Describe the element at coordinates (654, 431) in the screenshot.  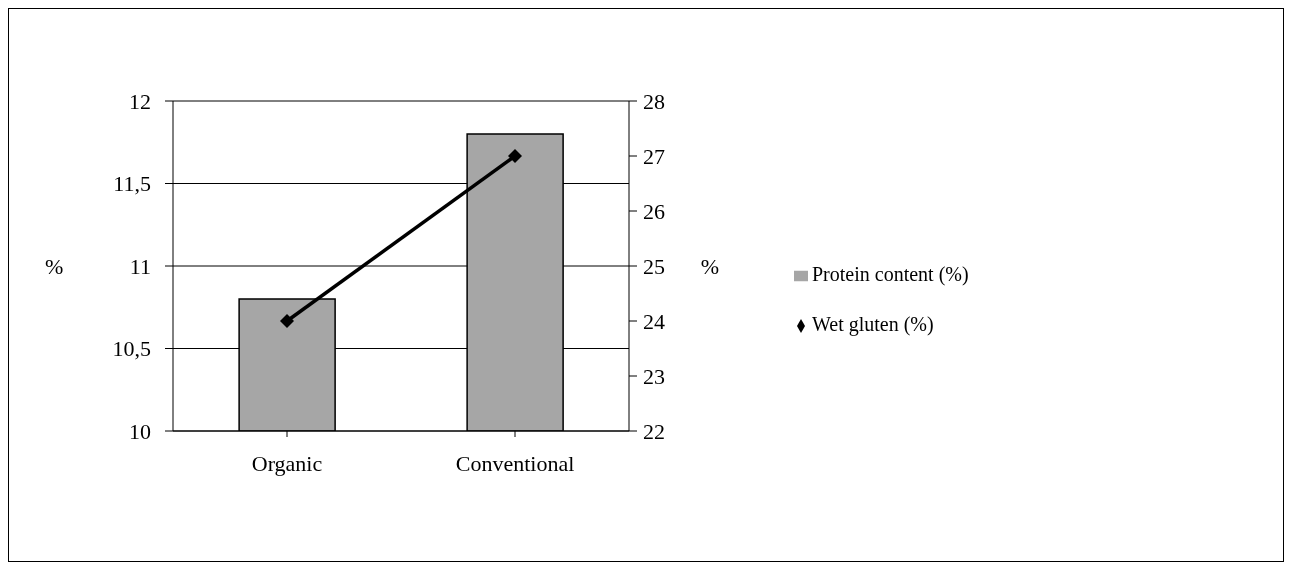
I see `y2-tick-label: 22` at that location.